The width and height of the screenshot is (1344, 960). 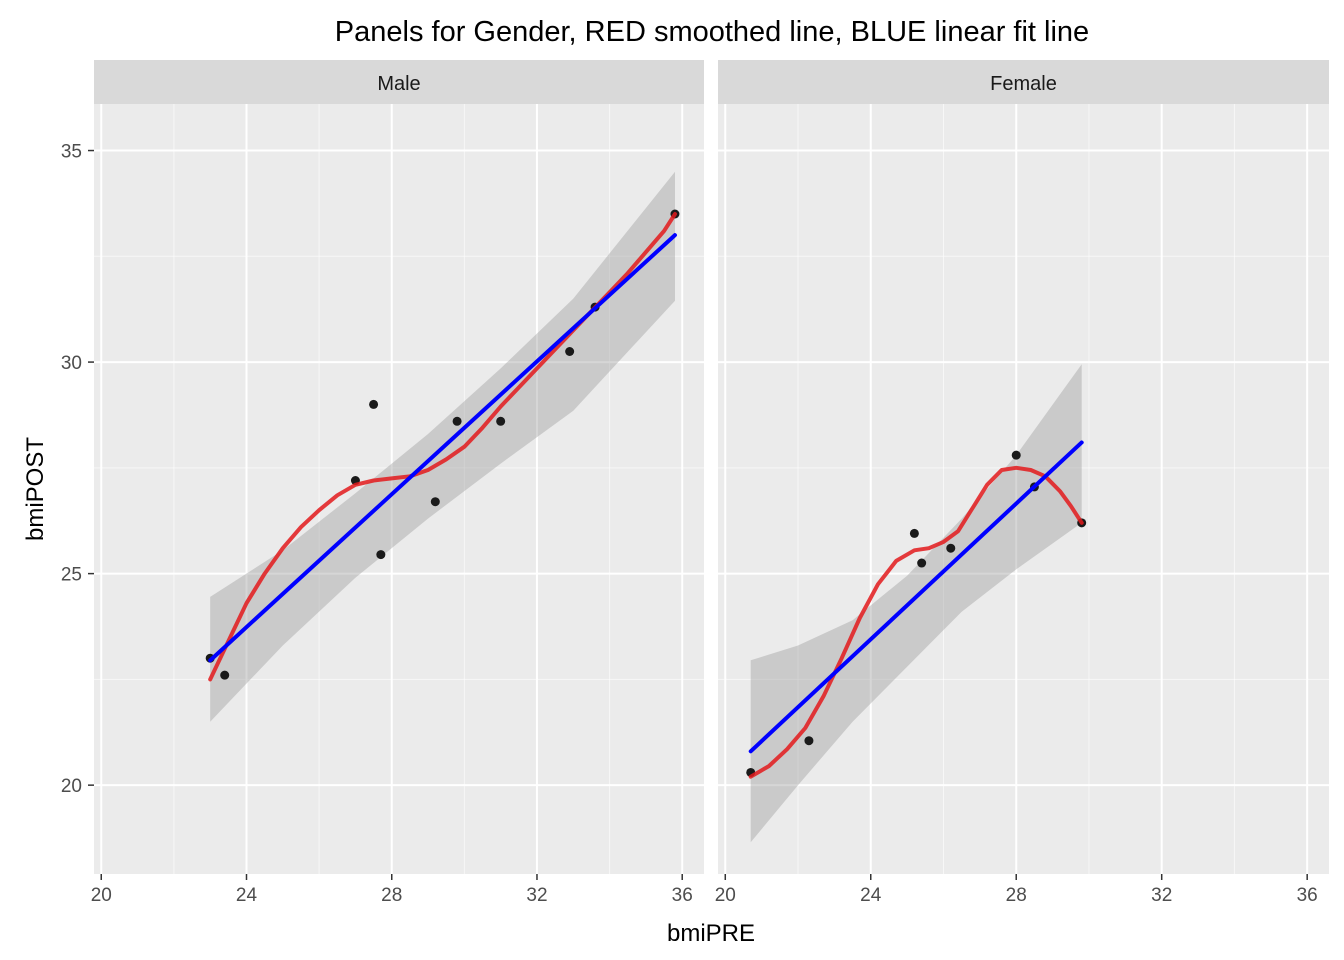 What do you see at coordinates (916, 622) in the screenshot?
I see `smoothed-line` at bounding box center [916, 622].